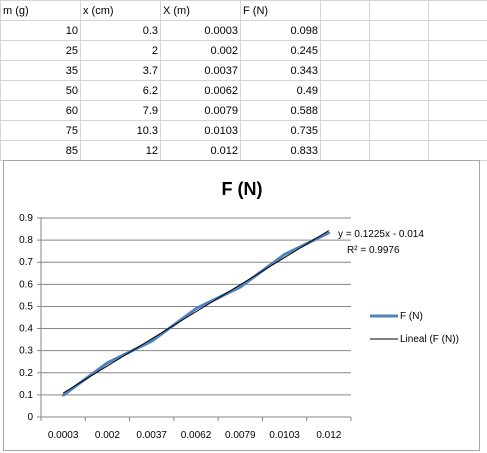  I want to click on data-cell: 0.0062, so click(200, 90).